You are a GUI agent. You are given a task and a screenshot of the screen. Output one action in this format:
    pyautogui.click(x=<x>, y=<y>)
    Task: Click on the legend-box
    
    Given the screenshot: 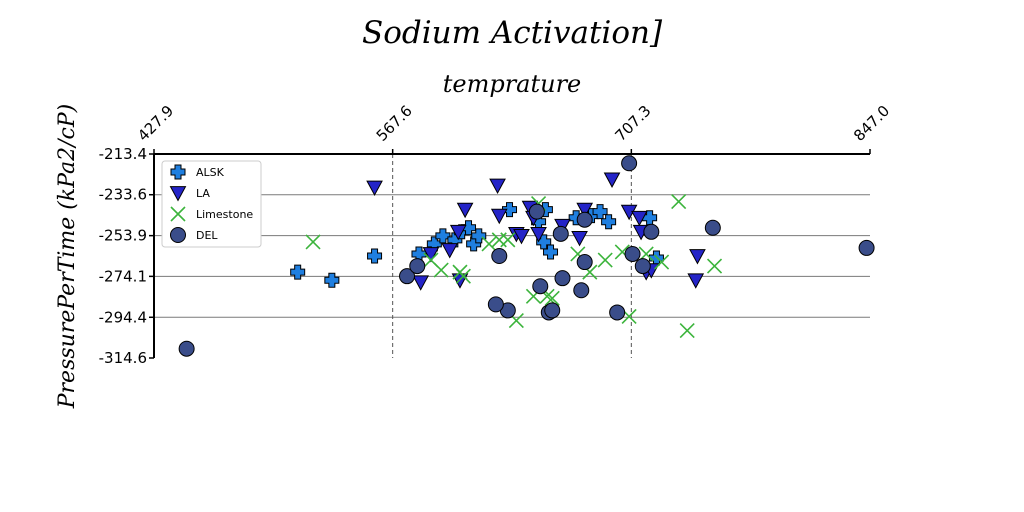 What is the action you would take?
    pyautogui.click(x=211, y=204)
    